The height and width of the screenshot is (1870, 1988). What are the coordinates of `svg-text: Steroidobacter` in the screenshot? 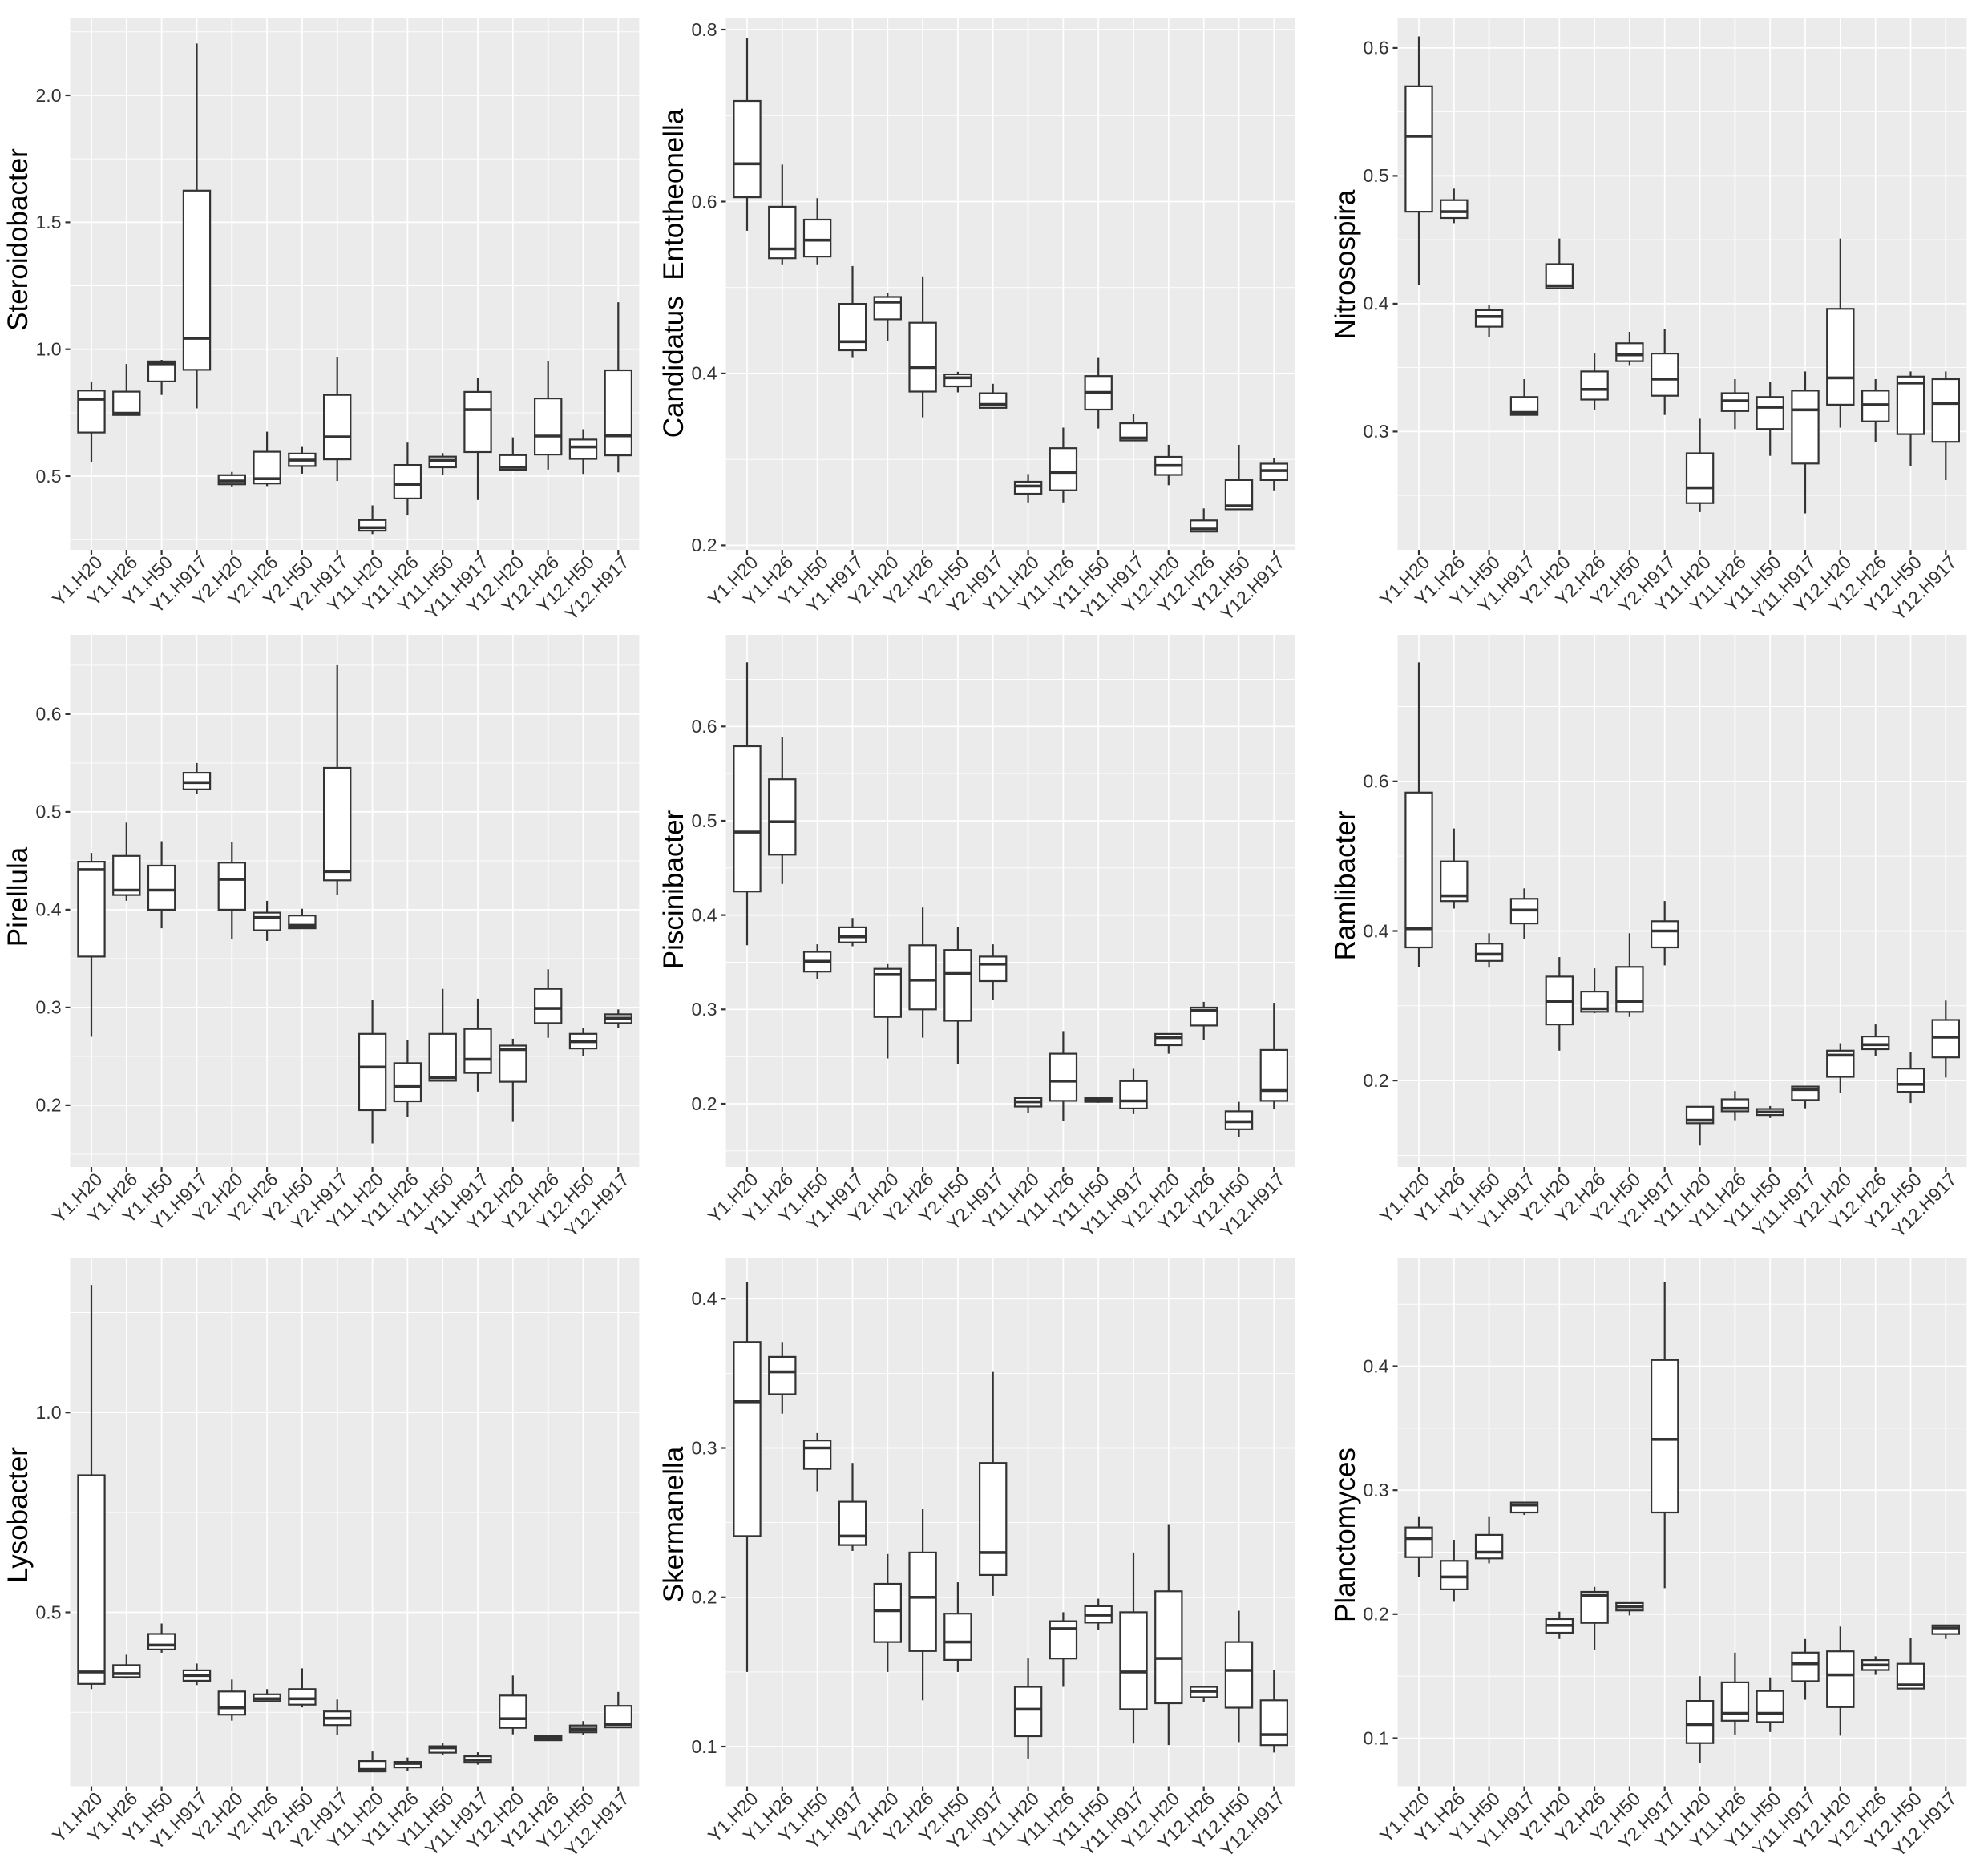 It's located at (18, 239).